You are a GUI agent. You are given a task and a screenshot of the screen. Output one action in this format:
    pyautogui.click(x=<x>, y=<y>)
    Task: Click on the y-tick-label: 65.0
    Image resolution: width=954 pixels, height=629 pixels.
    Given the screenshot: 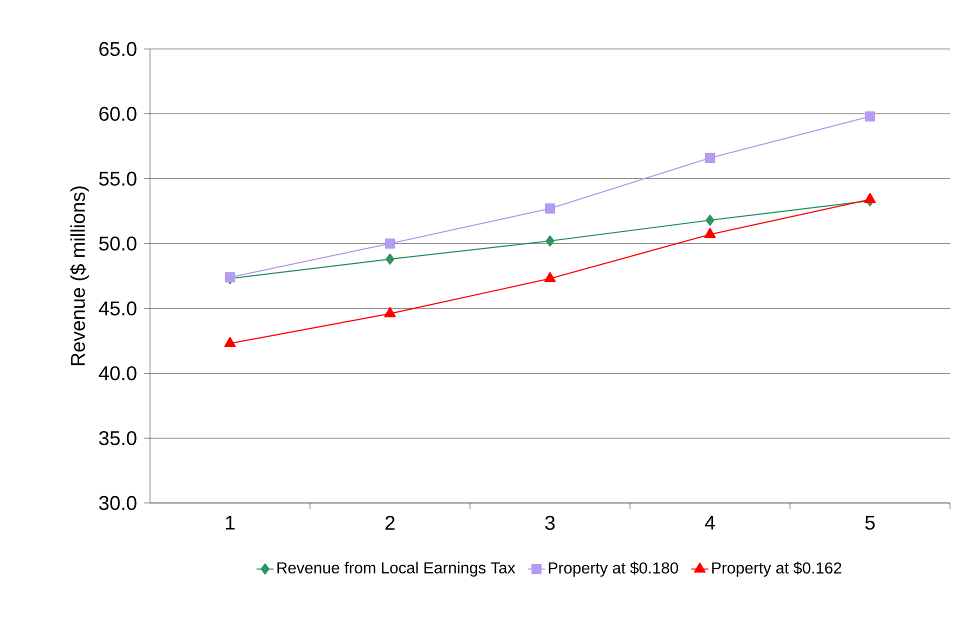 What is the action you would take?
    pyautogui.click(x=117, y=49)
    